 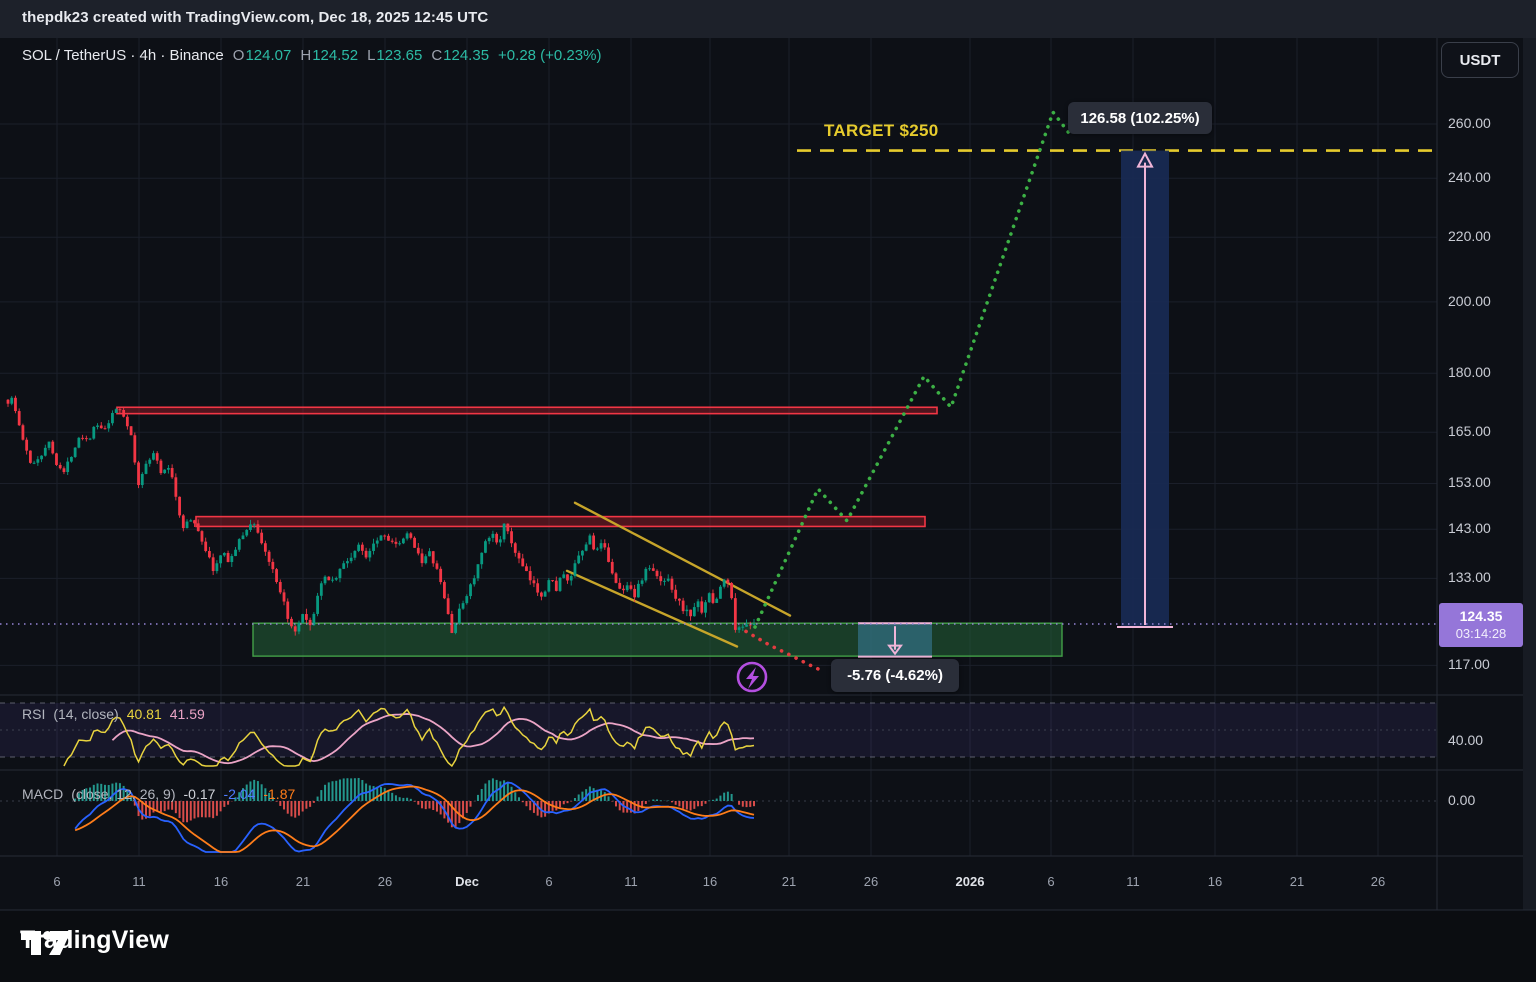 What do you see at coordinates (239, 794) in the screenshot?
I see `macd-line-value: -2.04` at bounding box center [239, 794].